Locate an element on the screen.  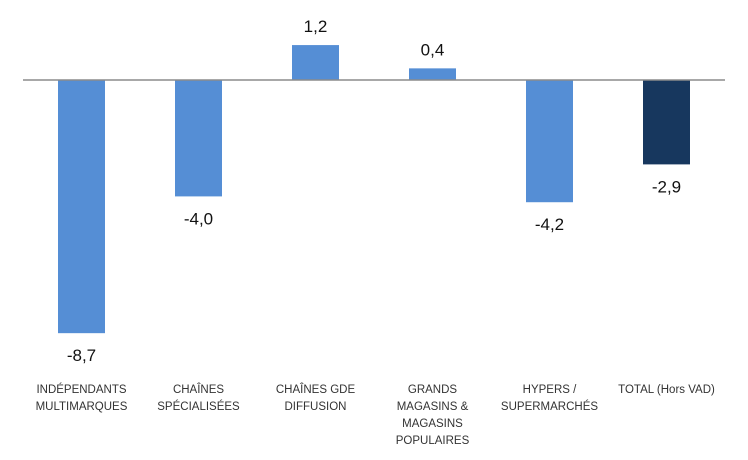
category-label-2: CHAÎNES GDE DIFFUSION is located at coordinates (316, 398).